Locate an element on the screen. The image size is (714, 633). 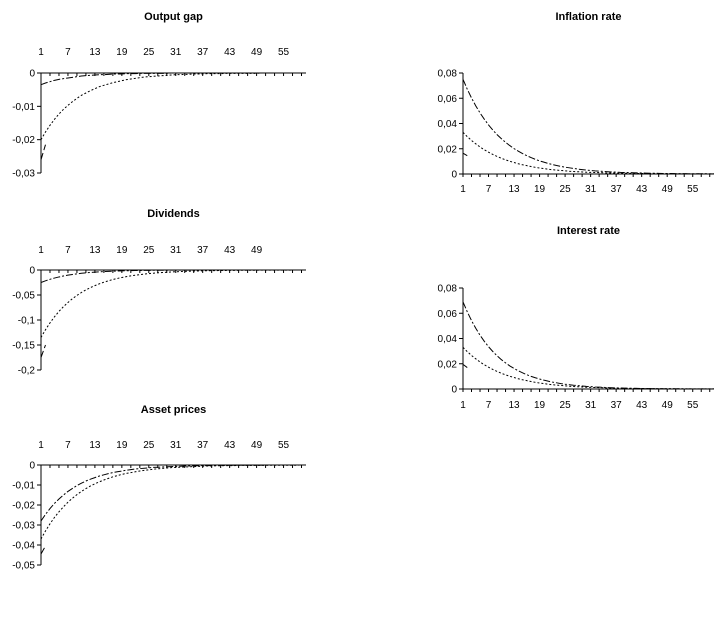
panel-dividends-y-tick-label: -0,2 is located at coordinates (27, 371).